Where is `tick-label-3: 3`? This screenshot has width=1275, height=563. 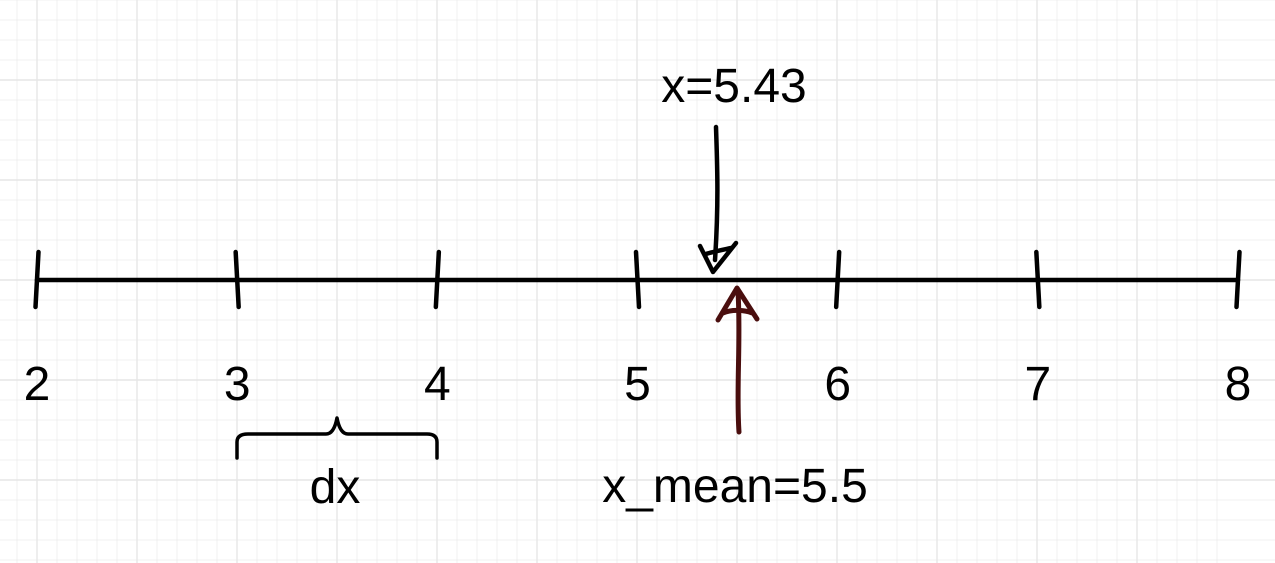 tick-label-3: 3 is located at coordinates (237, 384).